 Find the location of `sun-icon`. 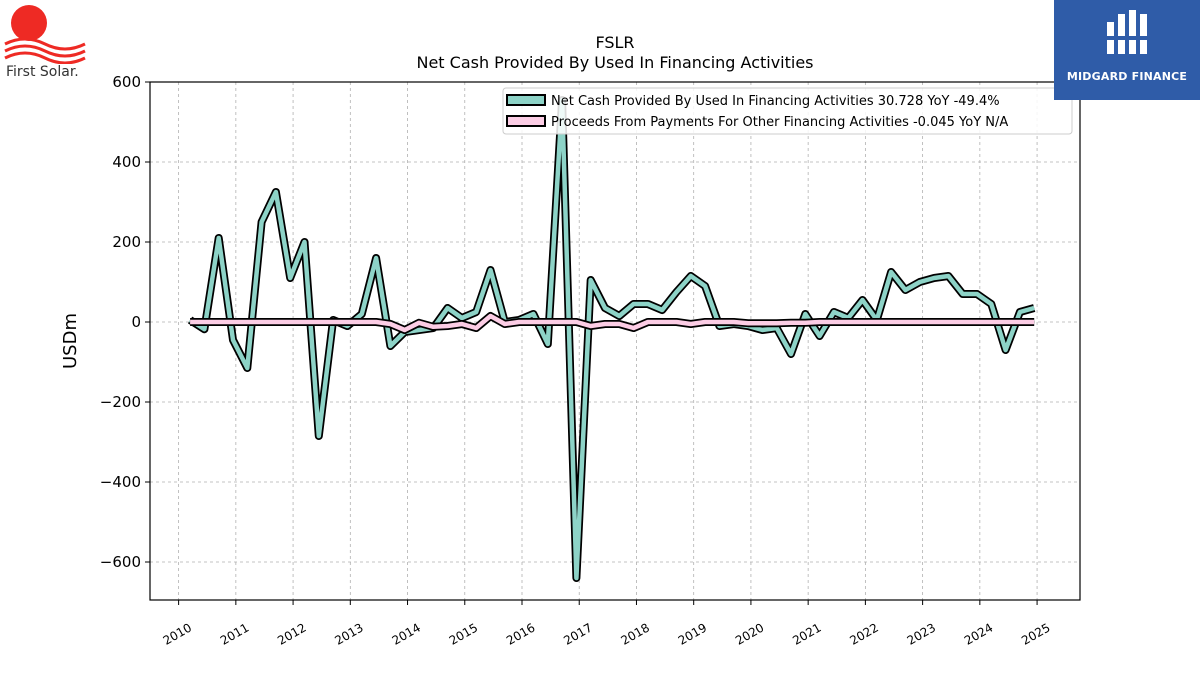

sun-icon is located at coordinates (45, 35).